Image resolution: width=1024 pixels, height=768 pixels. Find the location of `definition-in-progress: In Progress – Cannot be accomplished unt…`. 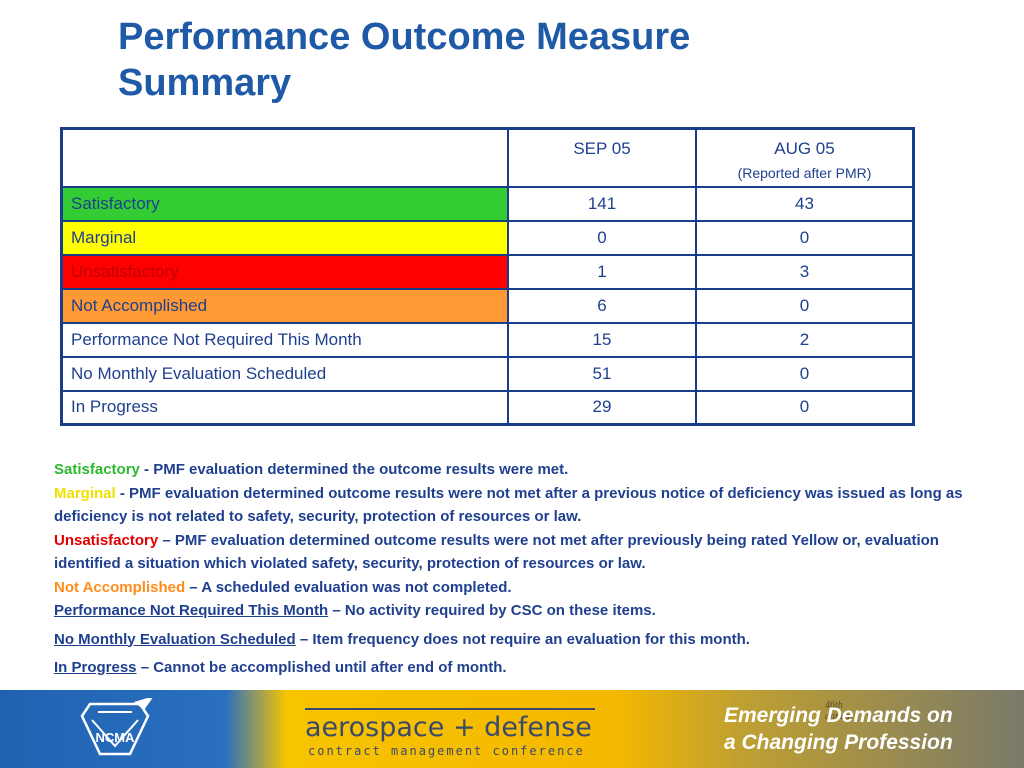

definition-in-progress: In Progress – Cannot be accomplished unt… is located at coordinates (524, 668).